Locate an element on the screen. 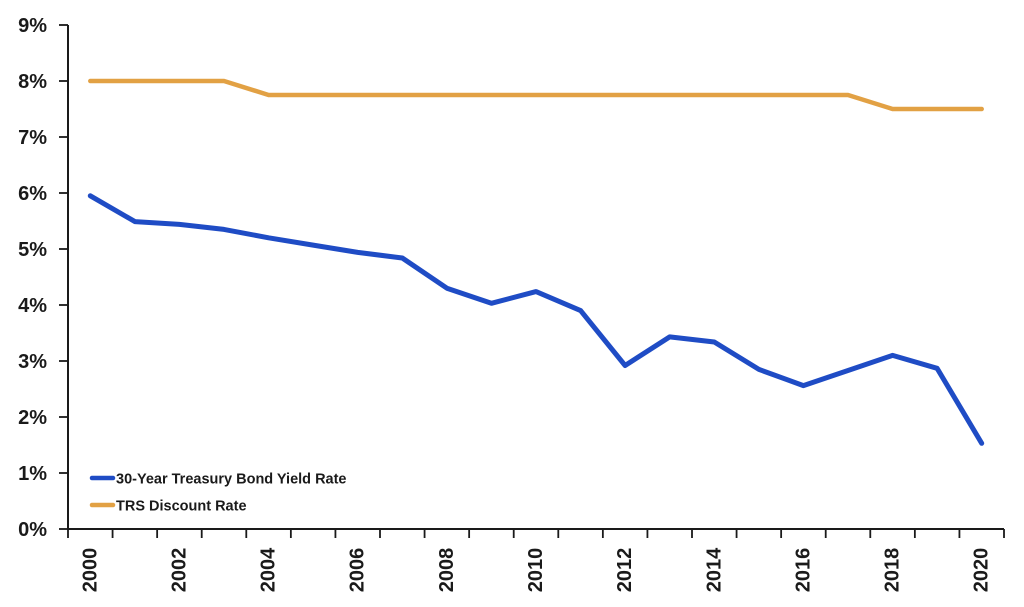 The image size is (1024, 607). y-tick-label: 6% is located at coordinates (32, 194).